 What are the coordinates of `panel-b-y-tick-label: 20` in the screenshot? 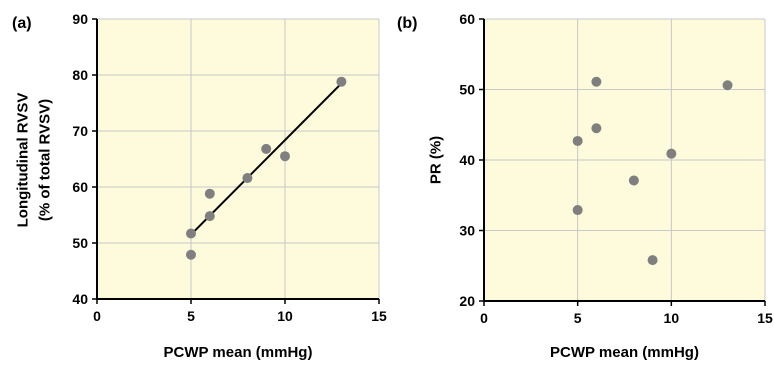 It's located at (467, 301).